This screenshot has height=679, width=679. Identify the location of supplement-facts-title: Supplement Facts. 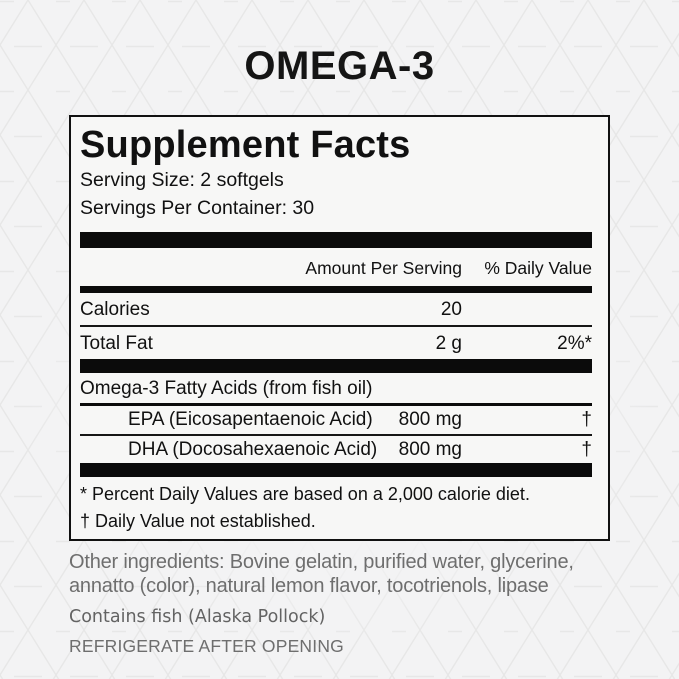
(245, 145).